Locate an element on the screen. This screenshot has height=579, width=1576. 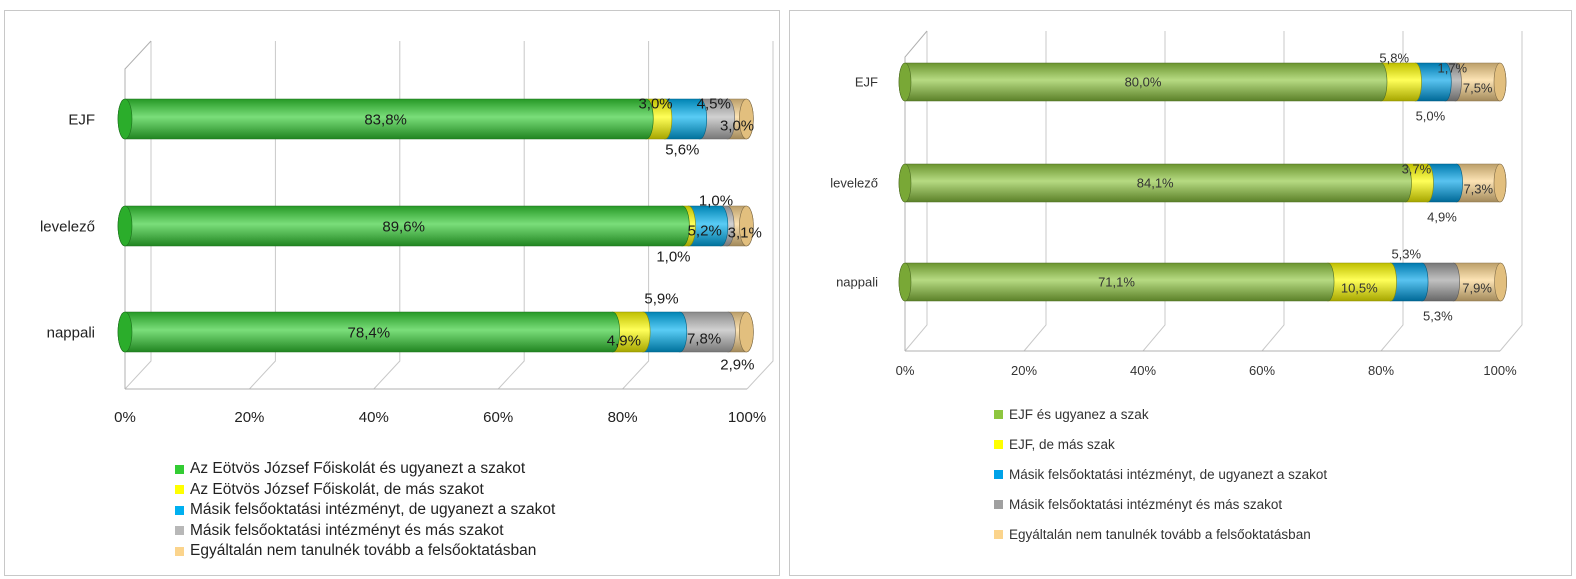
right-data-label: 7,9% is located at coordinates (1477, 288).